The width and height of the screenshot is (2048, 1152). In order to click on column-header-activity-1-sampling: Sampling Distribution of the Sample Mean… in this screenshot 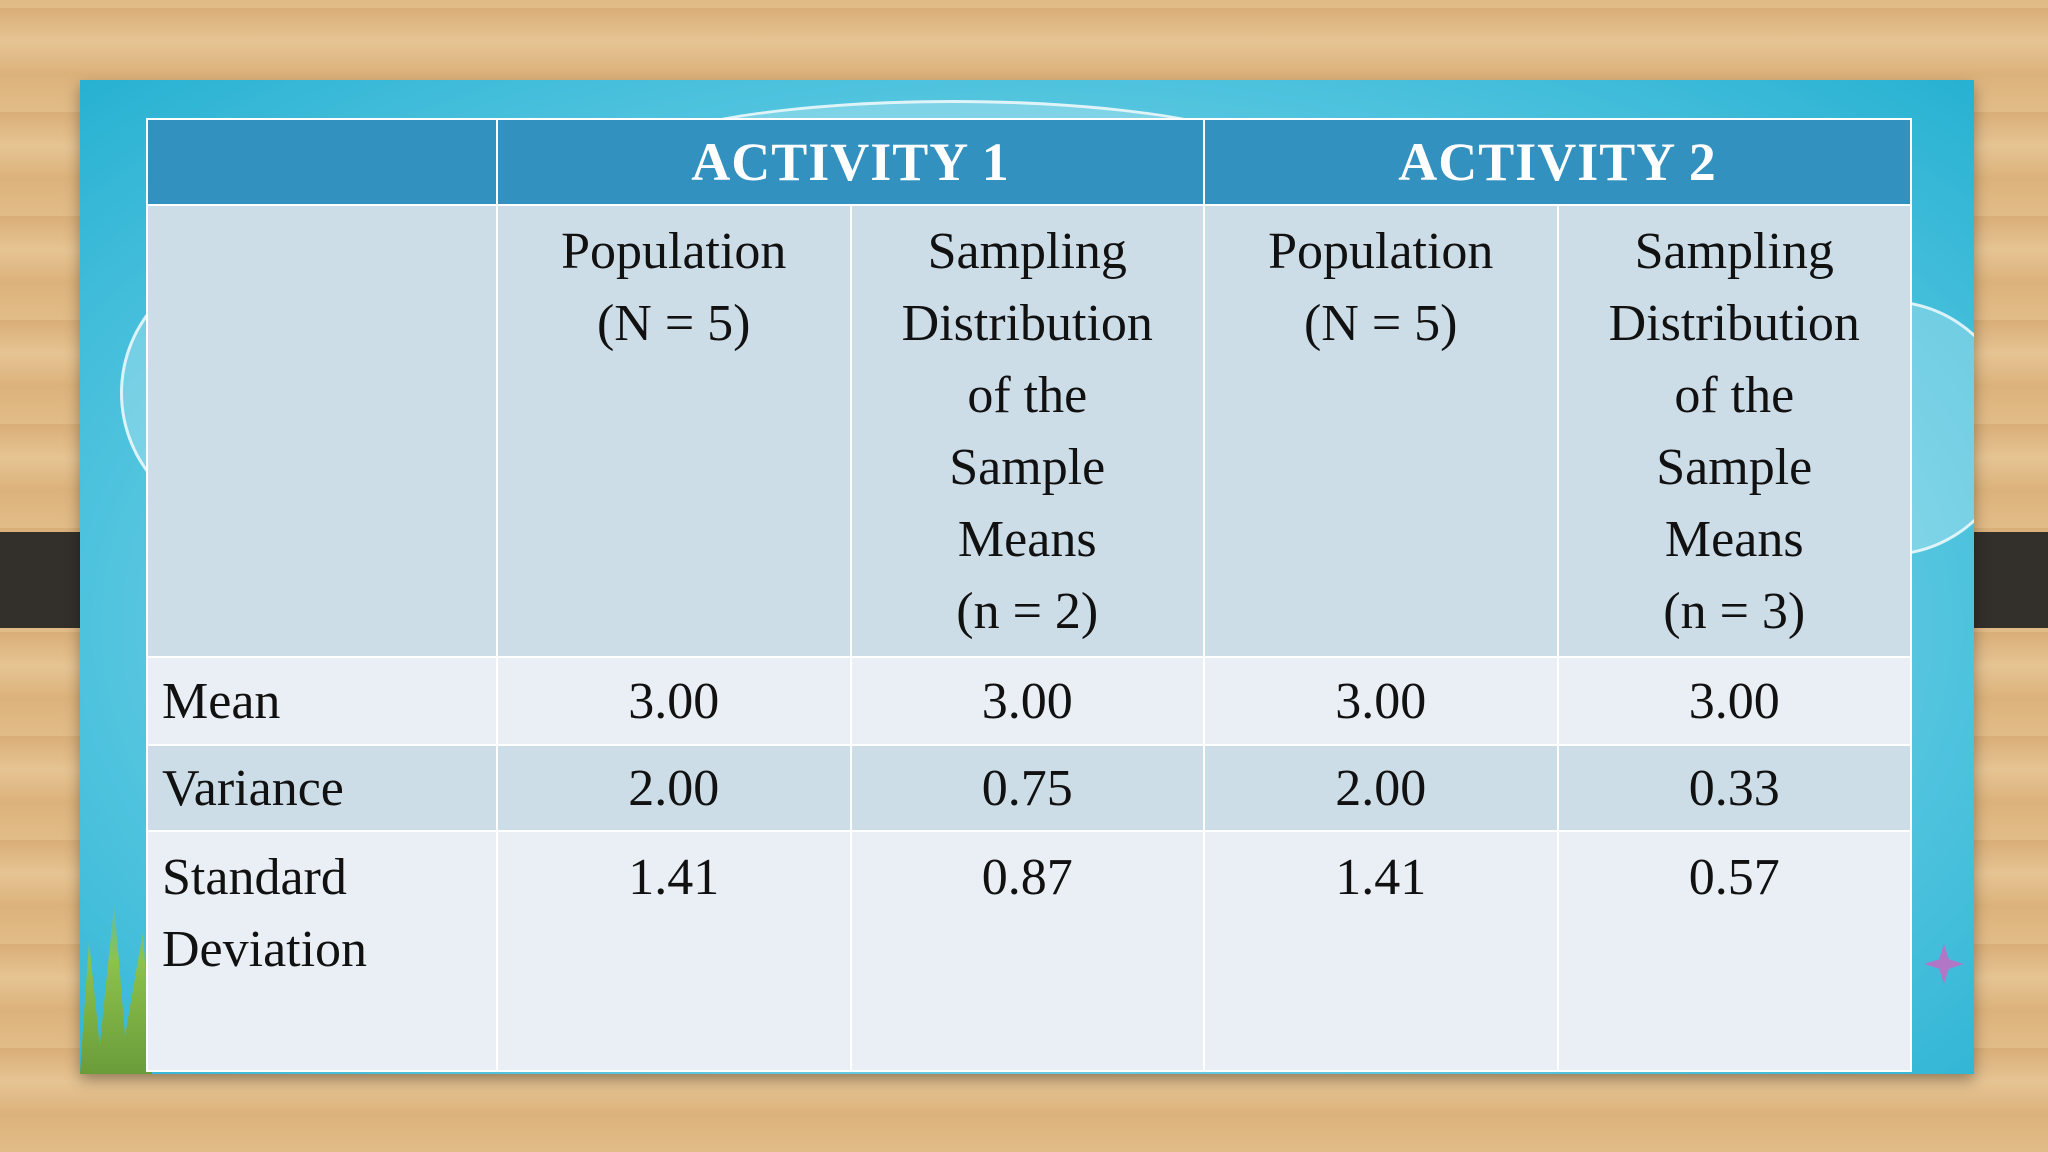, I will do `click(1027, 431)`.